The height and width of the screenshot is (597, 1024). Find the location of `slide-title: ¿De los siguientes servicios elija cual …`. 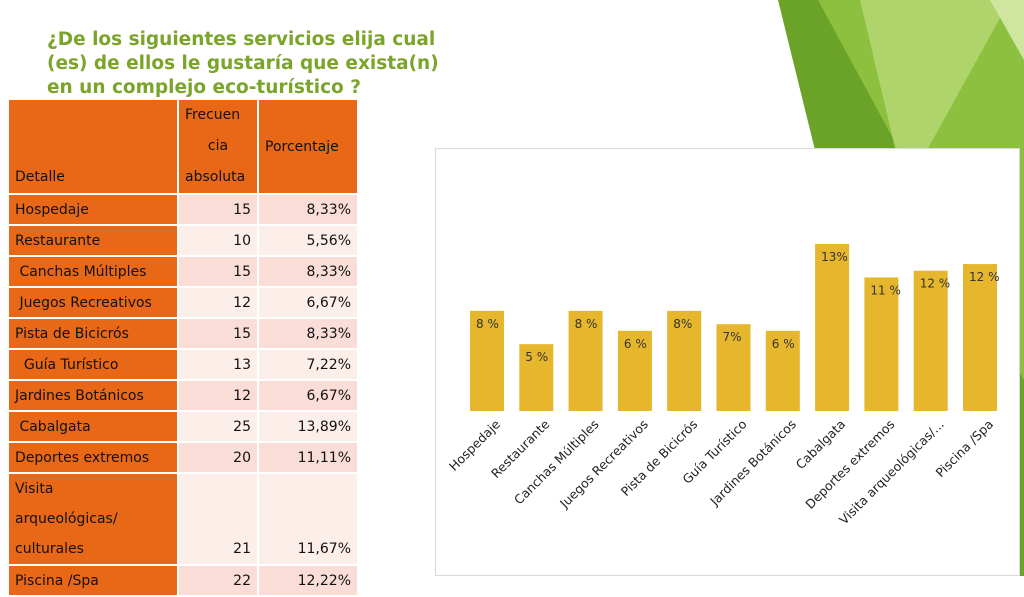

slide-title: ¿De los siguientes servicios elija cual … is located at coordinates (243, 63).